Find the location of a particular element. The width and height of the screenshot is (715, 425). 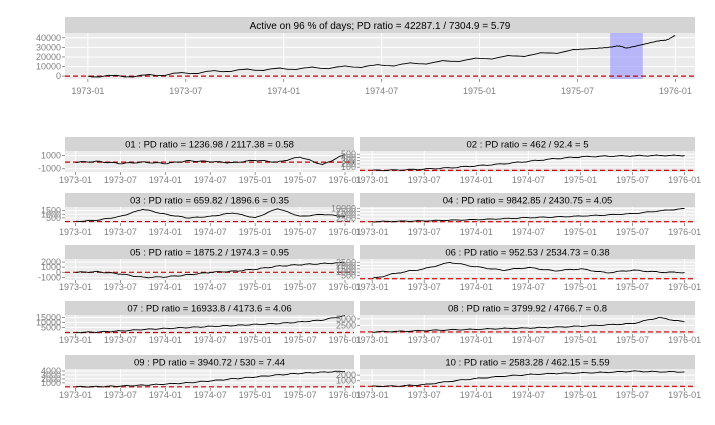

y-tick-label: 0 is located at coordinates (58, 272).